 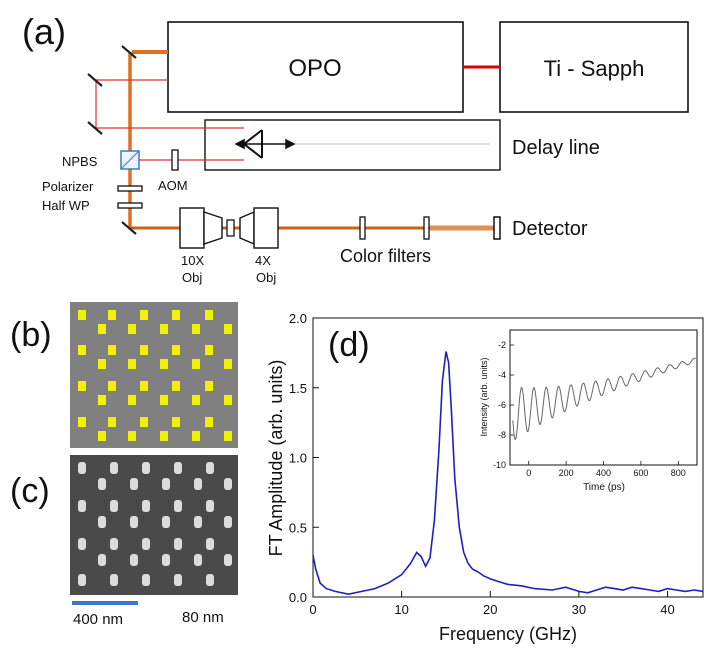 I want to click on ti-sapph-label: Ti - Sapph, so click(x=594, y=68).